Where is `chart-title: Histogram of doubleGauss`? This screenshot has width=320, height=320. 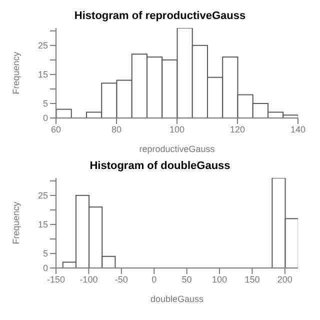 chart-title: Histogram of doubleGauss is located at coordinates (160, 166).